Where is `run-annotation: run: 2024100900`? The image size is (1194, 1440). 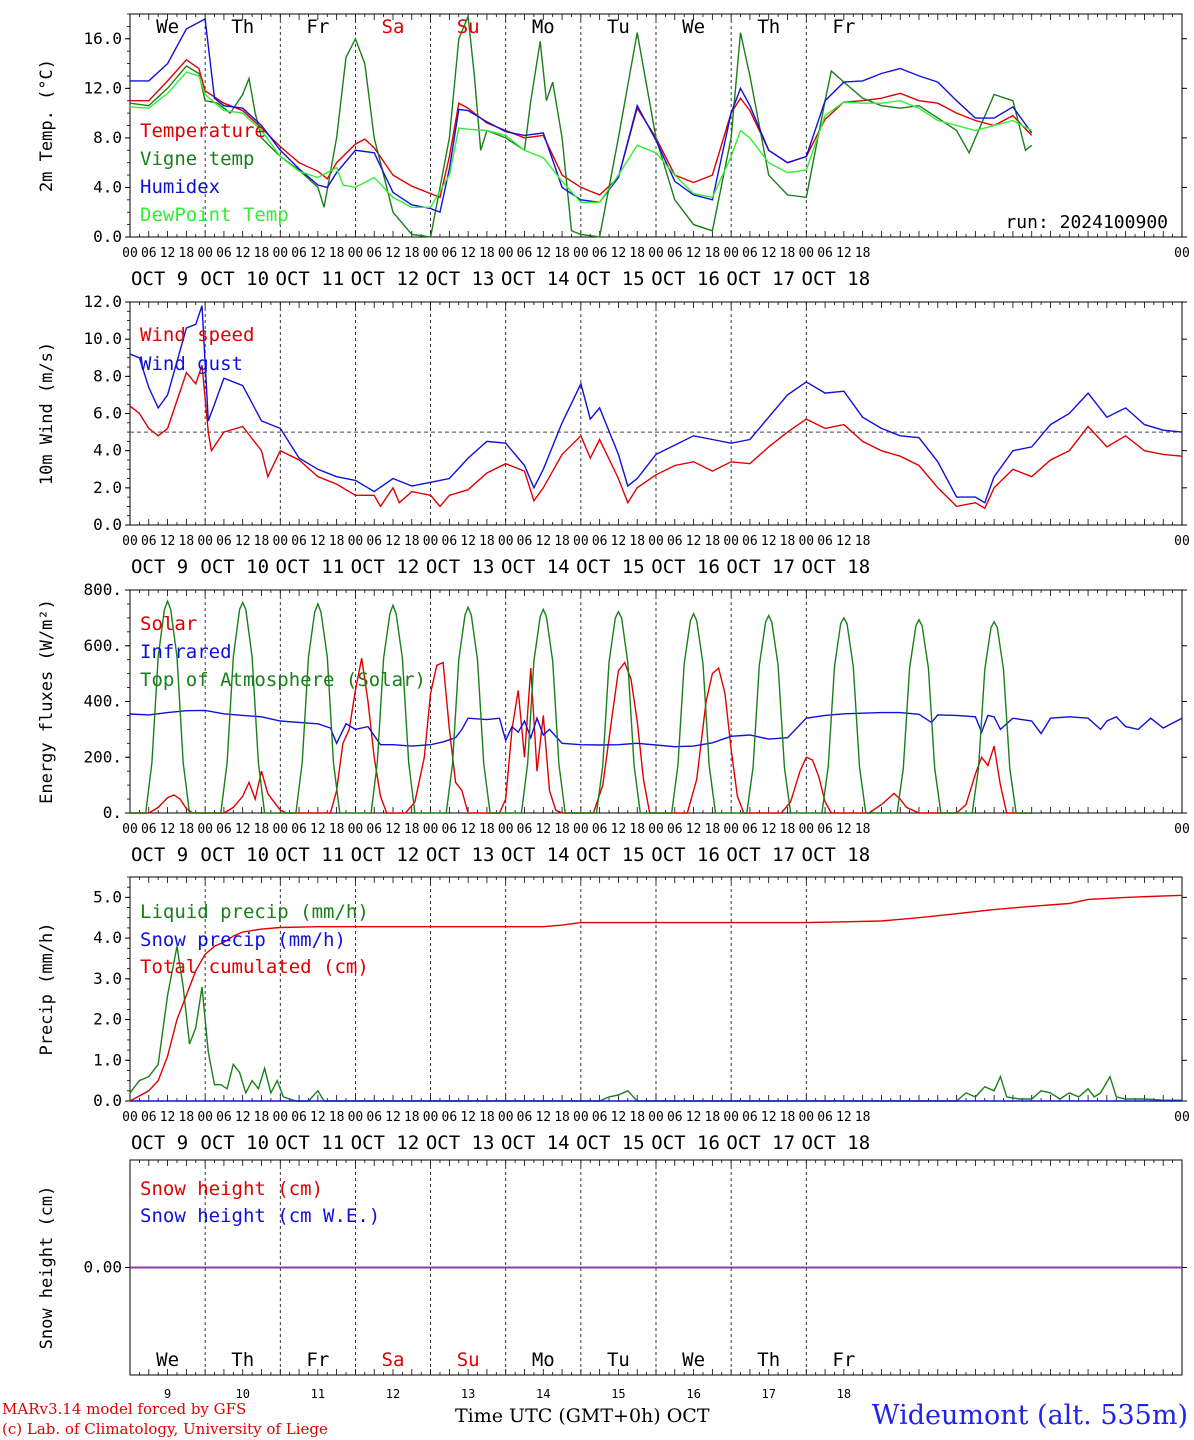
run-annotation: run: 2024100900 is located at coordinates (1086, 222).